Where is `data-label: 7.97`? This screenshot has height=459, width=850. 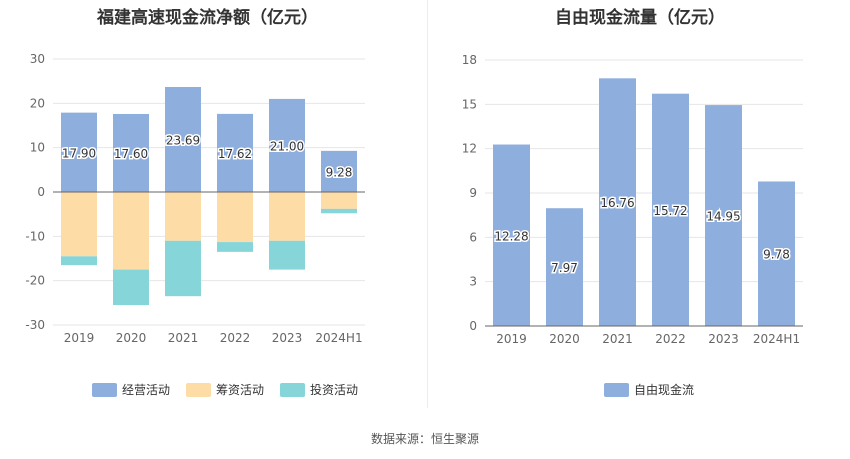 data-label: 7.97 is located at coordinates (564, 268).